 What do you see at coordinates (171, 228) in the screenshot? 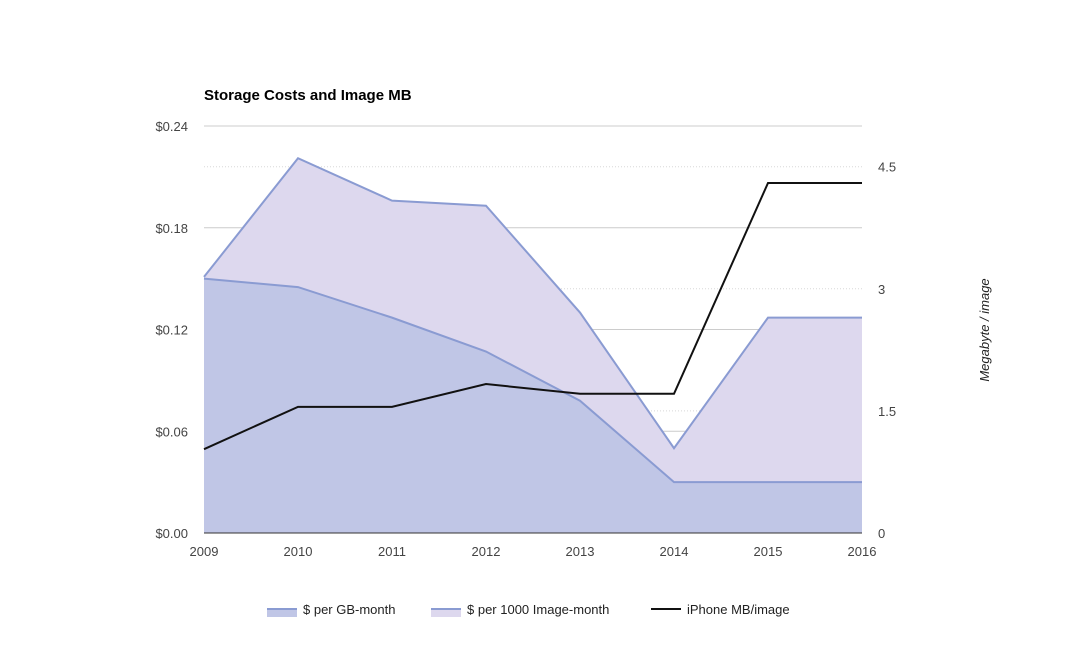
I see `y-left-tick-label: $0.18` at bounding box center [171, 228].